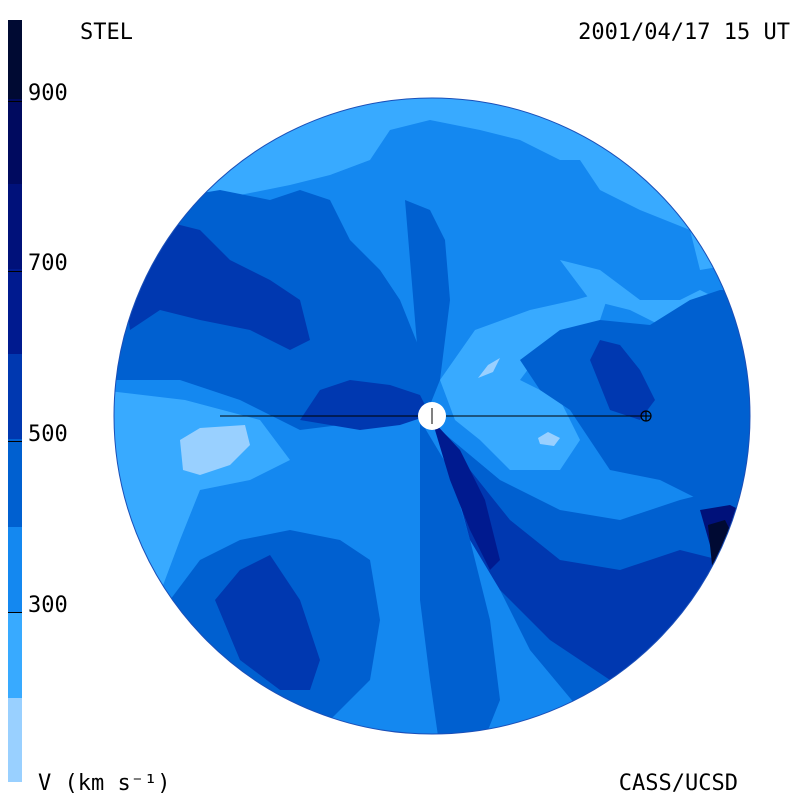  Describe the element at coordinates (678, 783) in the screenshot. I see `credit-label: CASS/UCSD` at that location.